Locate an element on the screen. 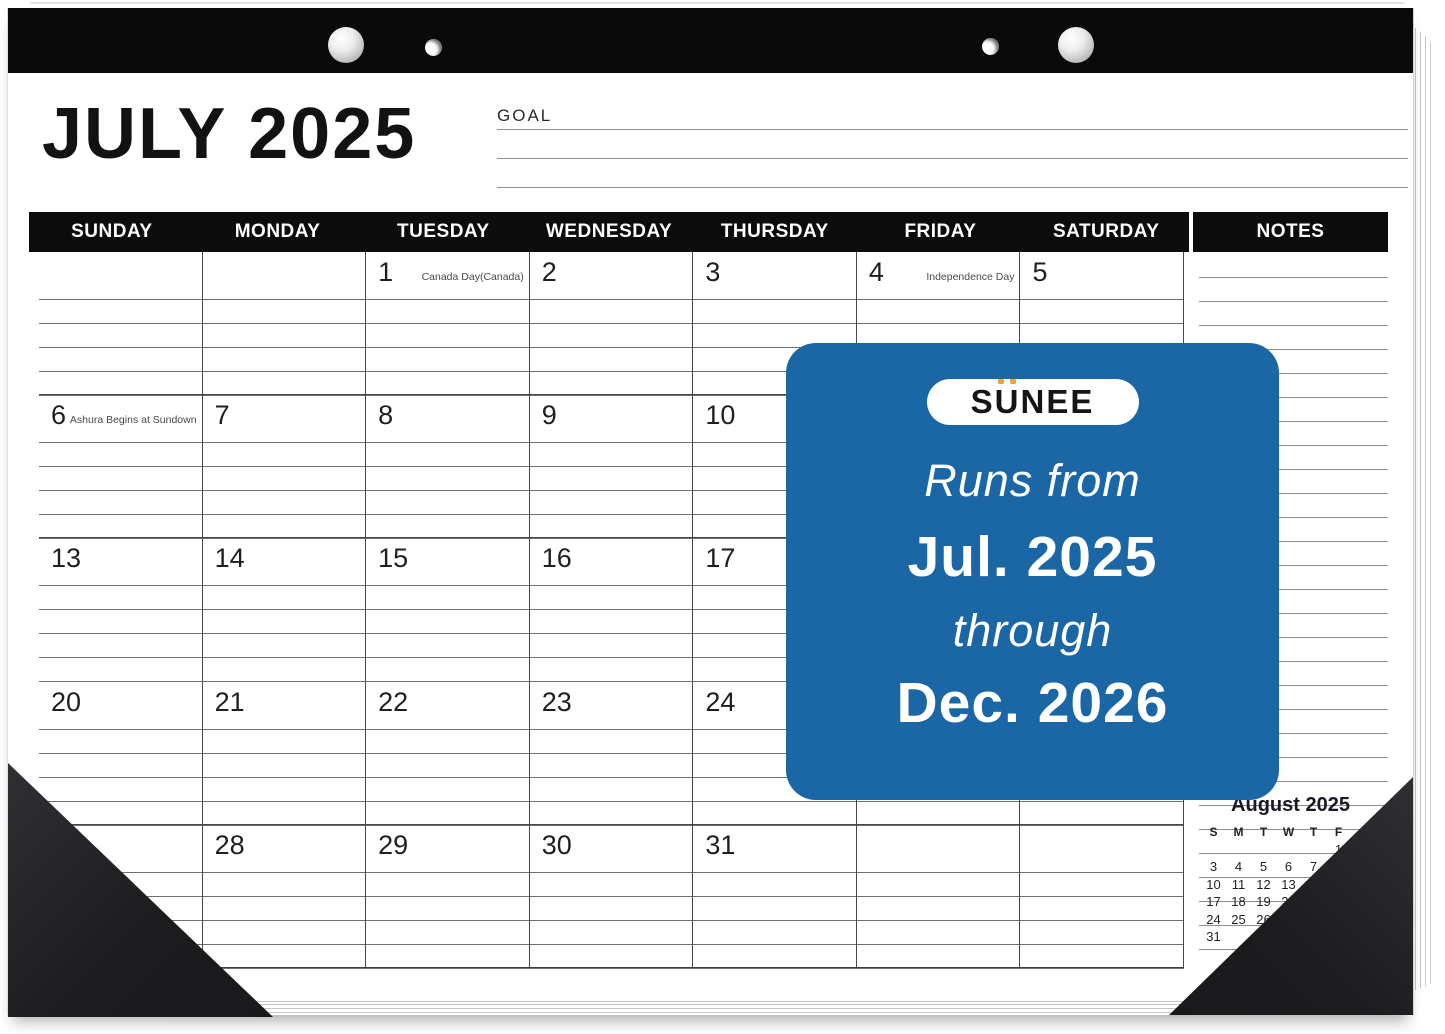 Image resolution: width=1445 pixels, height=1034 pixels. day-cell: 3 is located at coordinates (775, 323).